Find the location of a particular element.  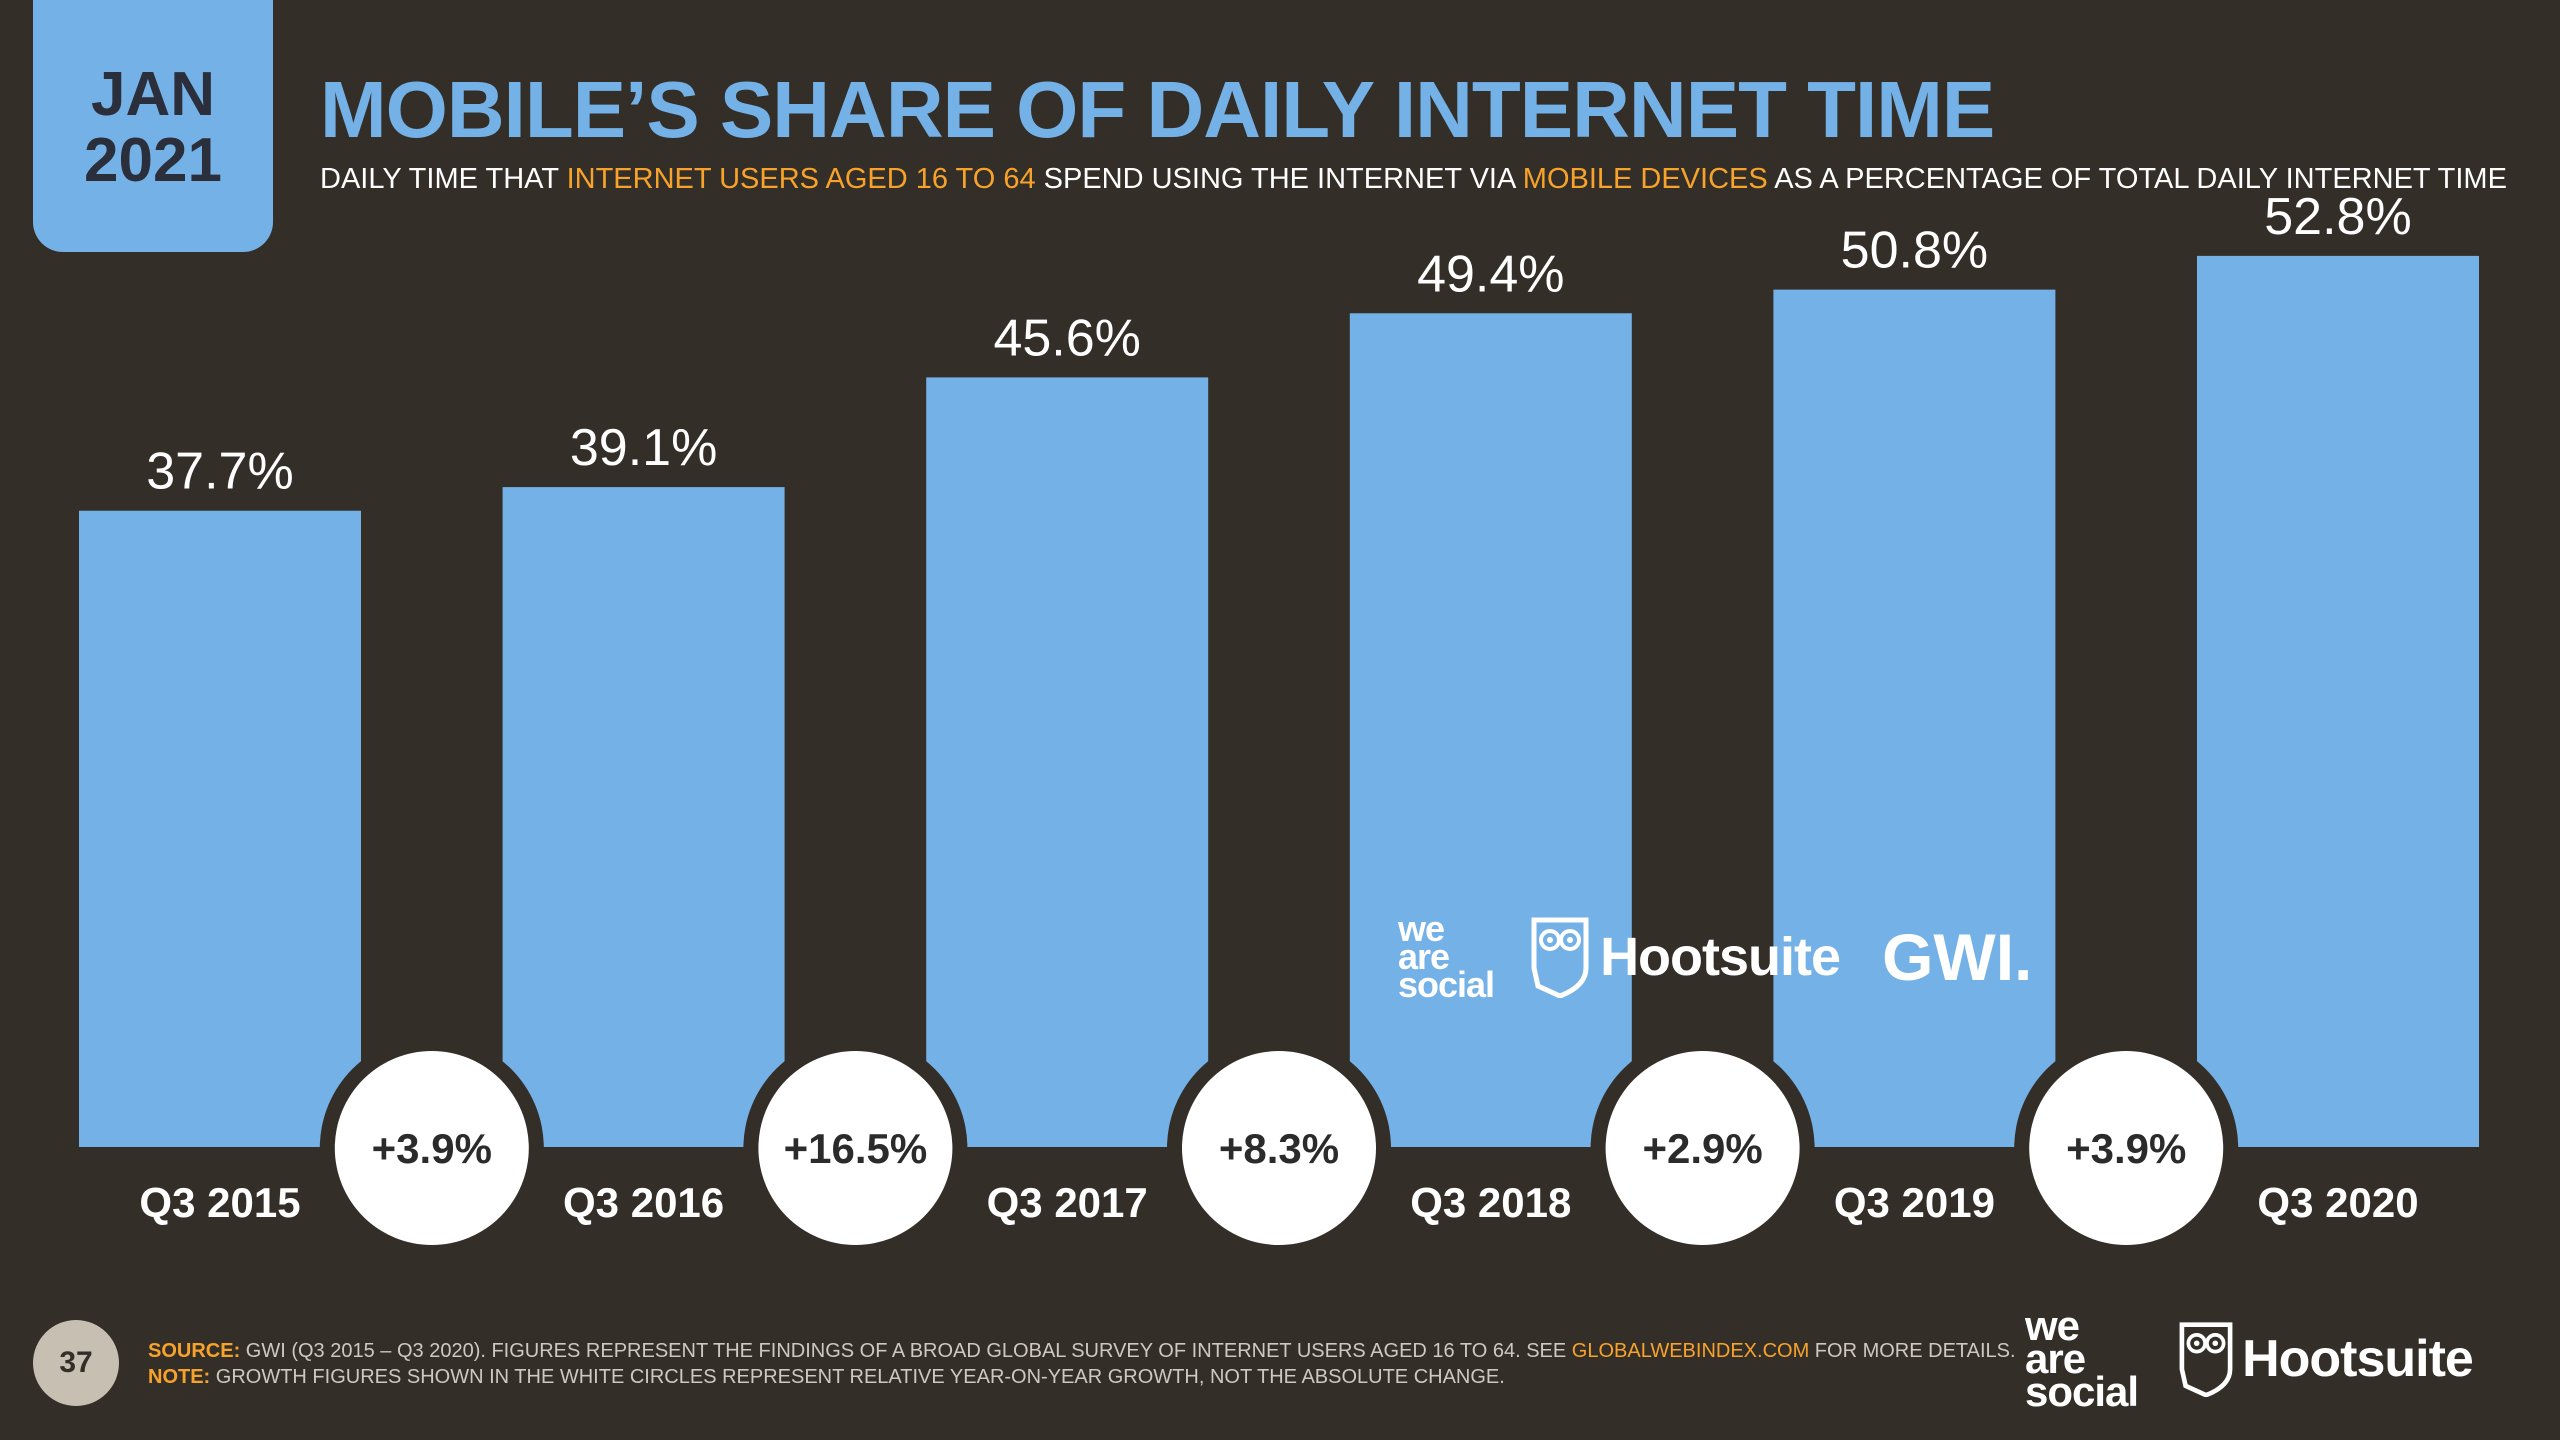

growth-label-3: +8.3% is located at coordinates (1279, 1148).